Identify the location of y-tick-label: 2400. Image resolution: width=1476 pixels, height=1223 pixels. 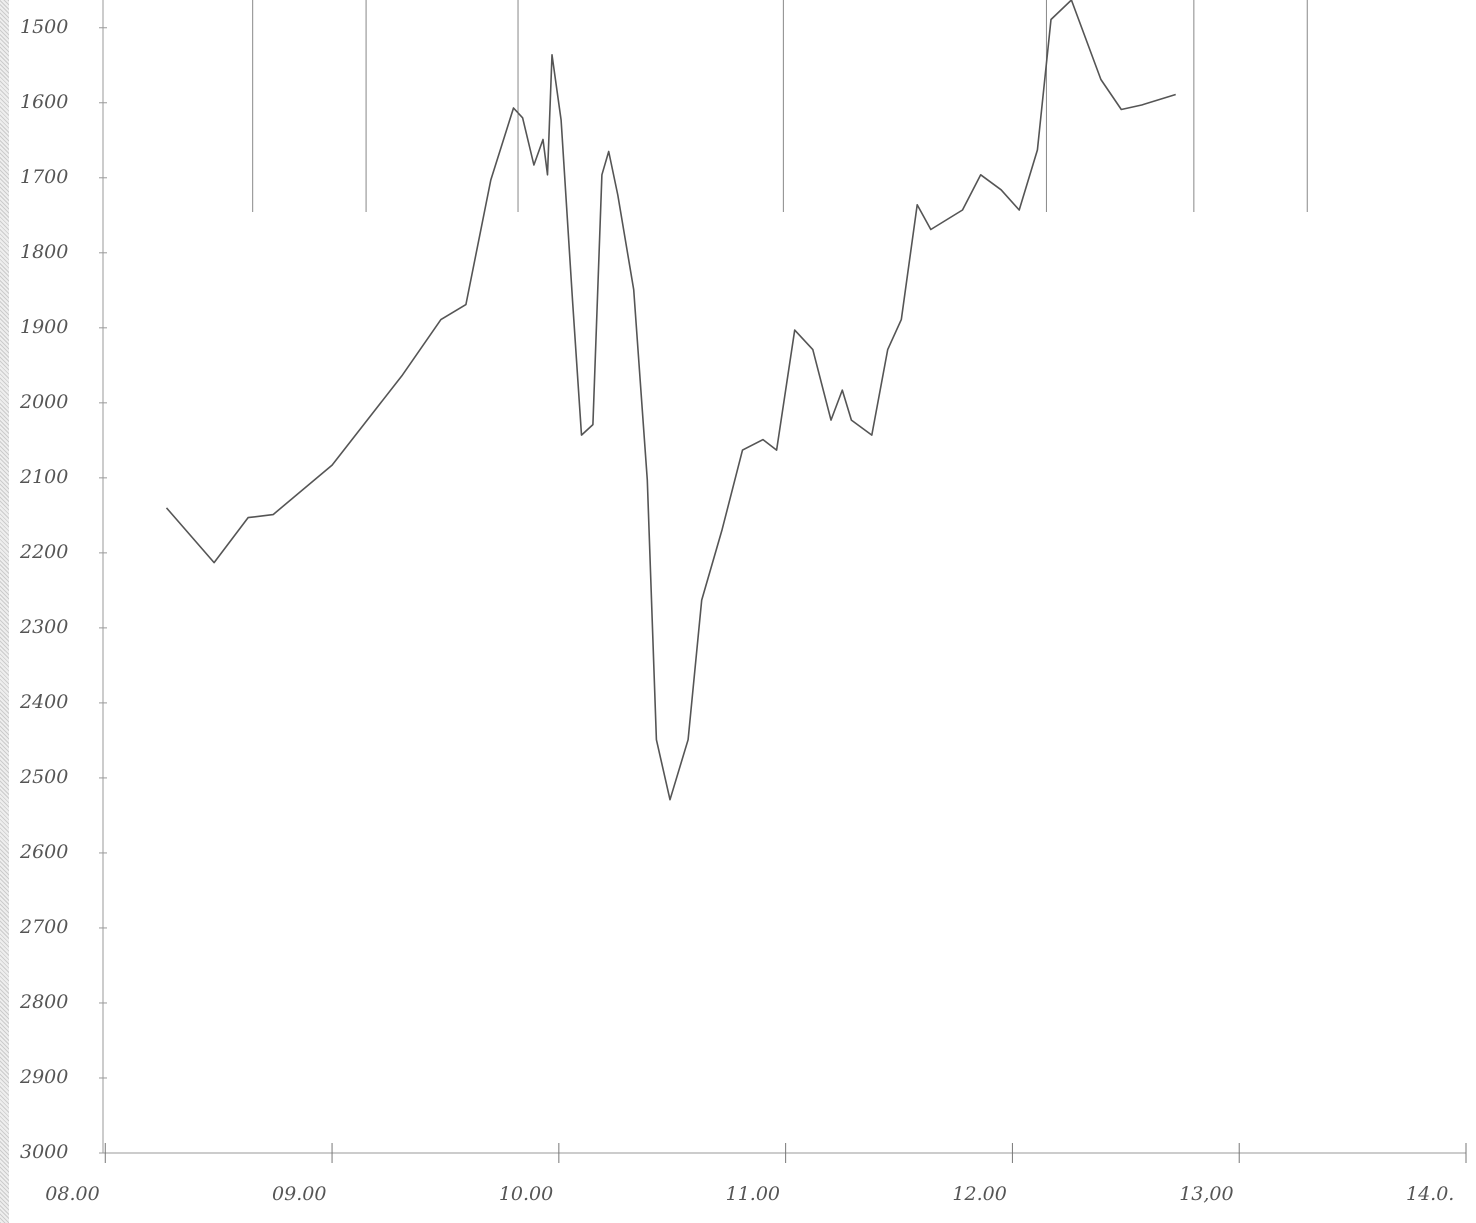
(43, 702).